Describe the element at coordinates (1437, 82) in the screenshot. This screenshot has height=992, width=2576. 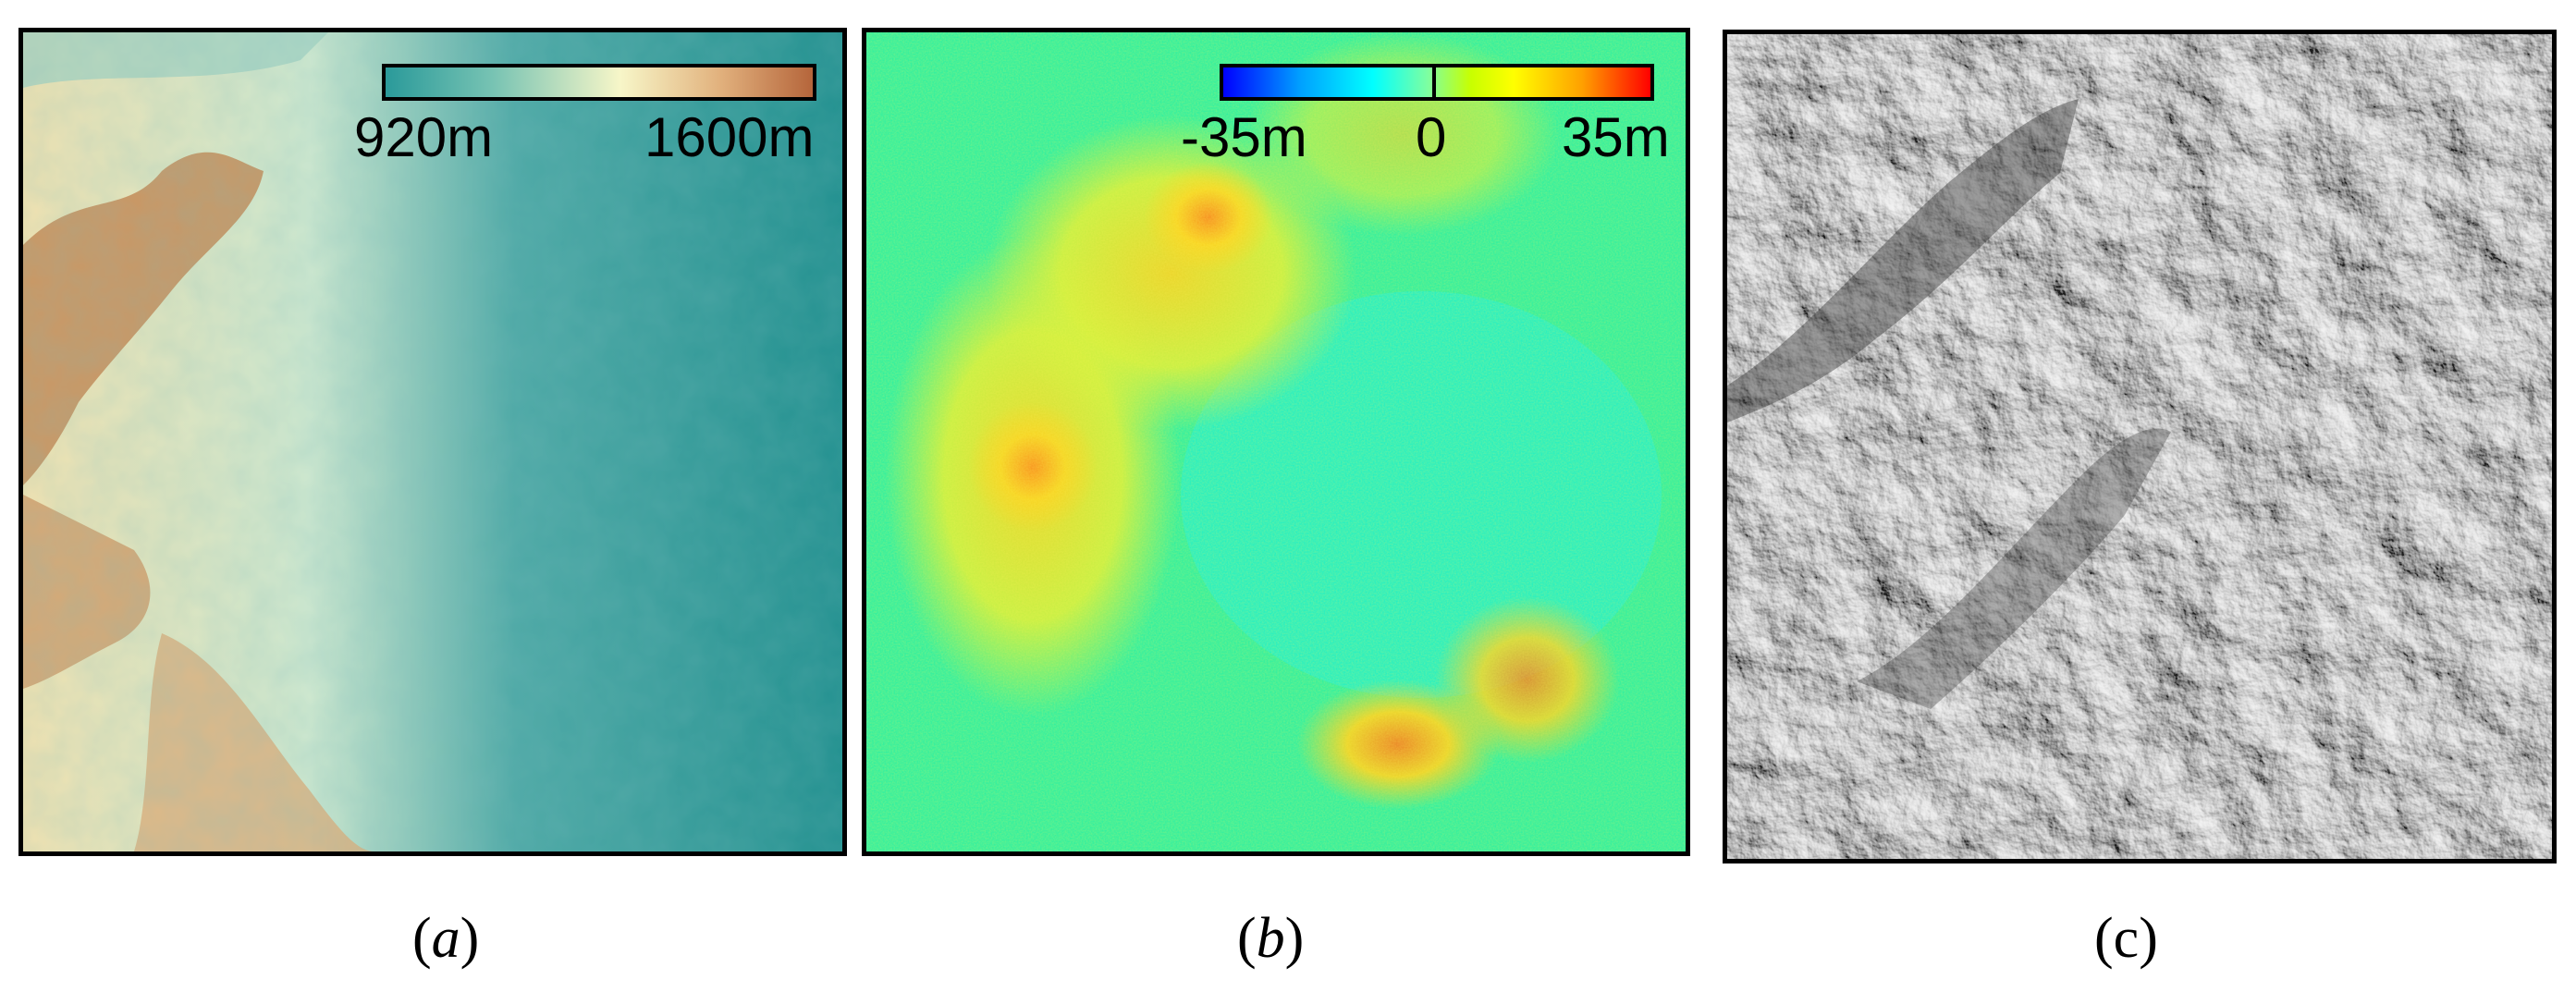
I see `difference-colorbar` at that location.